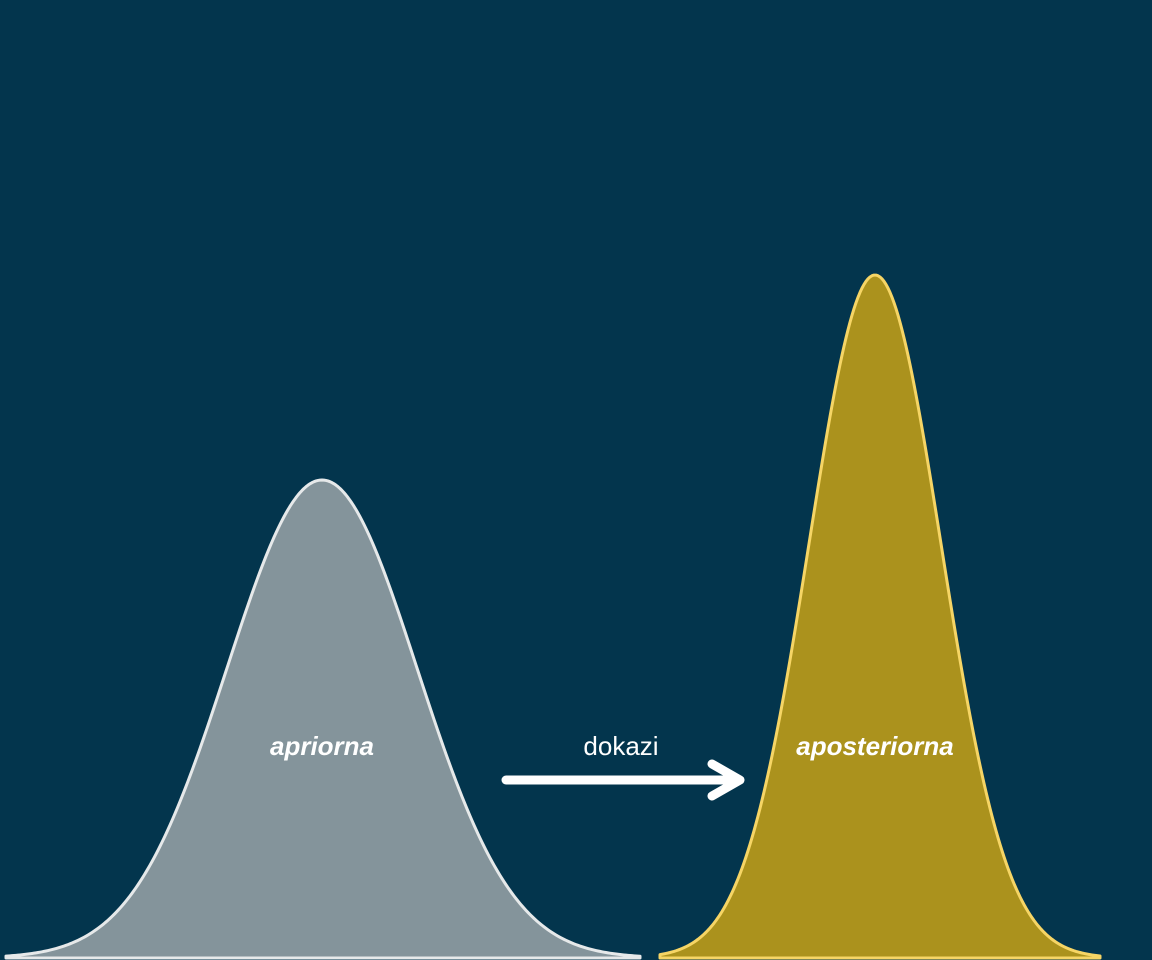 The image size is (1152, 960). Describe the element at coordinates (620, 746) in the screenshot. I see `evidence-label: dokazi` at that location.